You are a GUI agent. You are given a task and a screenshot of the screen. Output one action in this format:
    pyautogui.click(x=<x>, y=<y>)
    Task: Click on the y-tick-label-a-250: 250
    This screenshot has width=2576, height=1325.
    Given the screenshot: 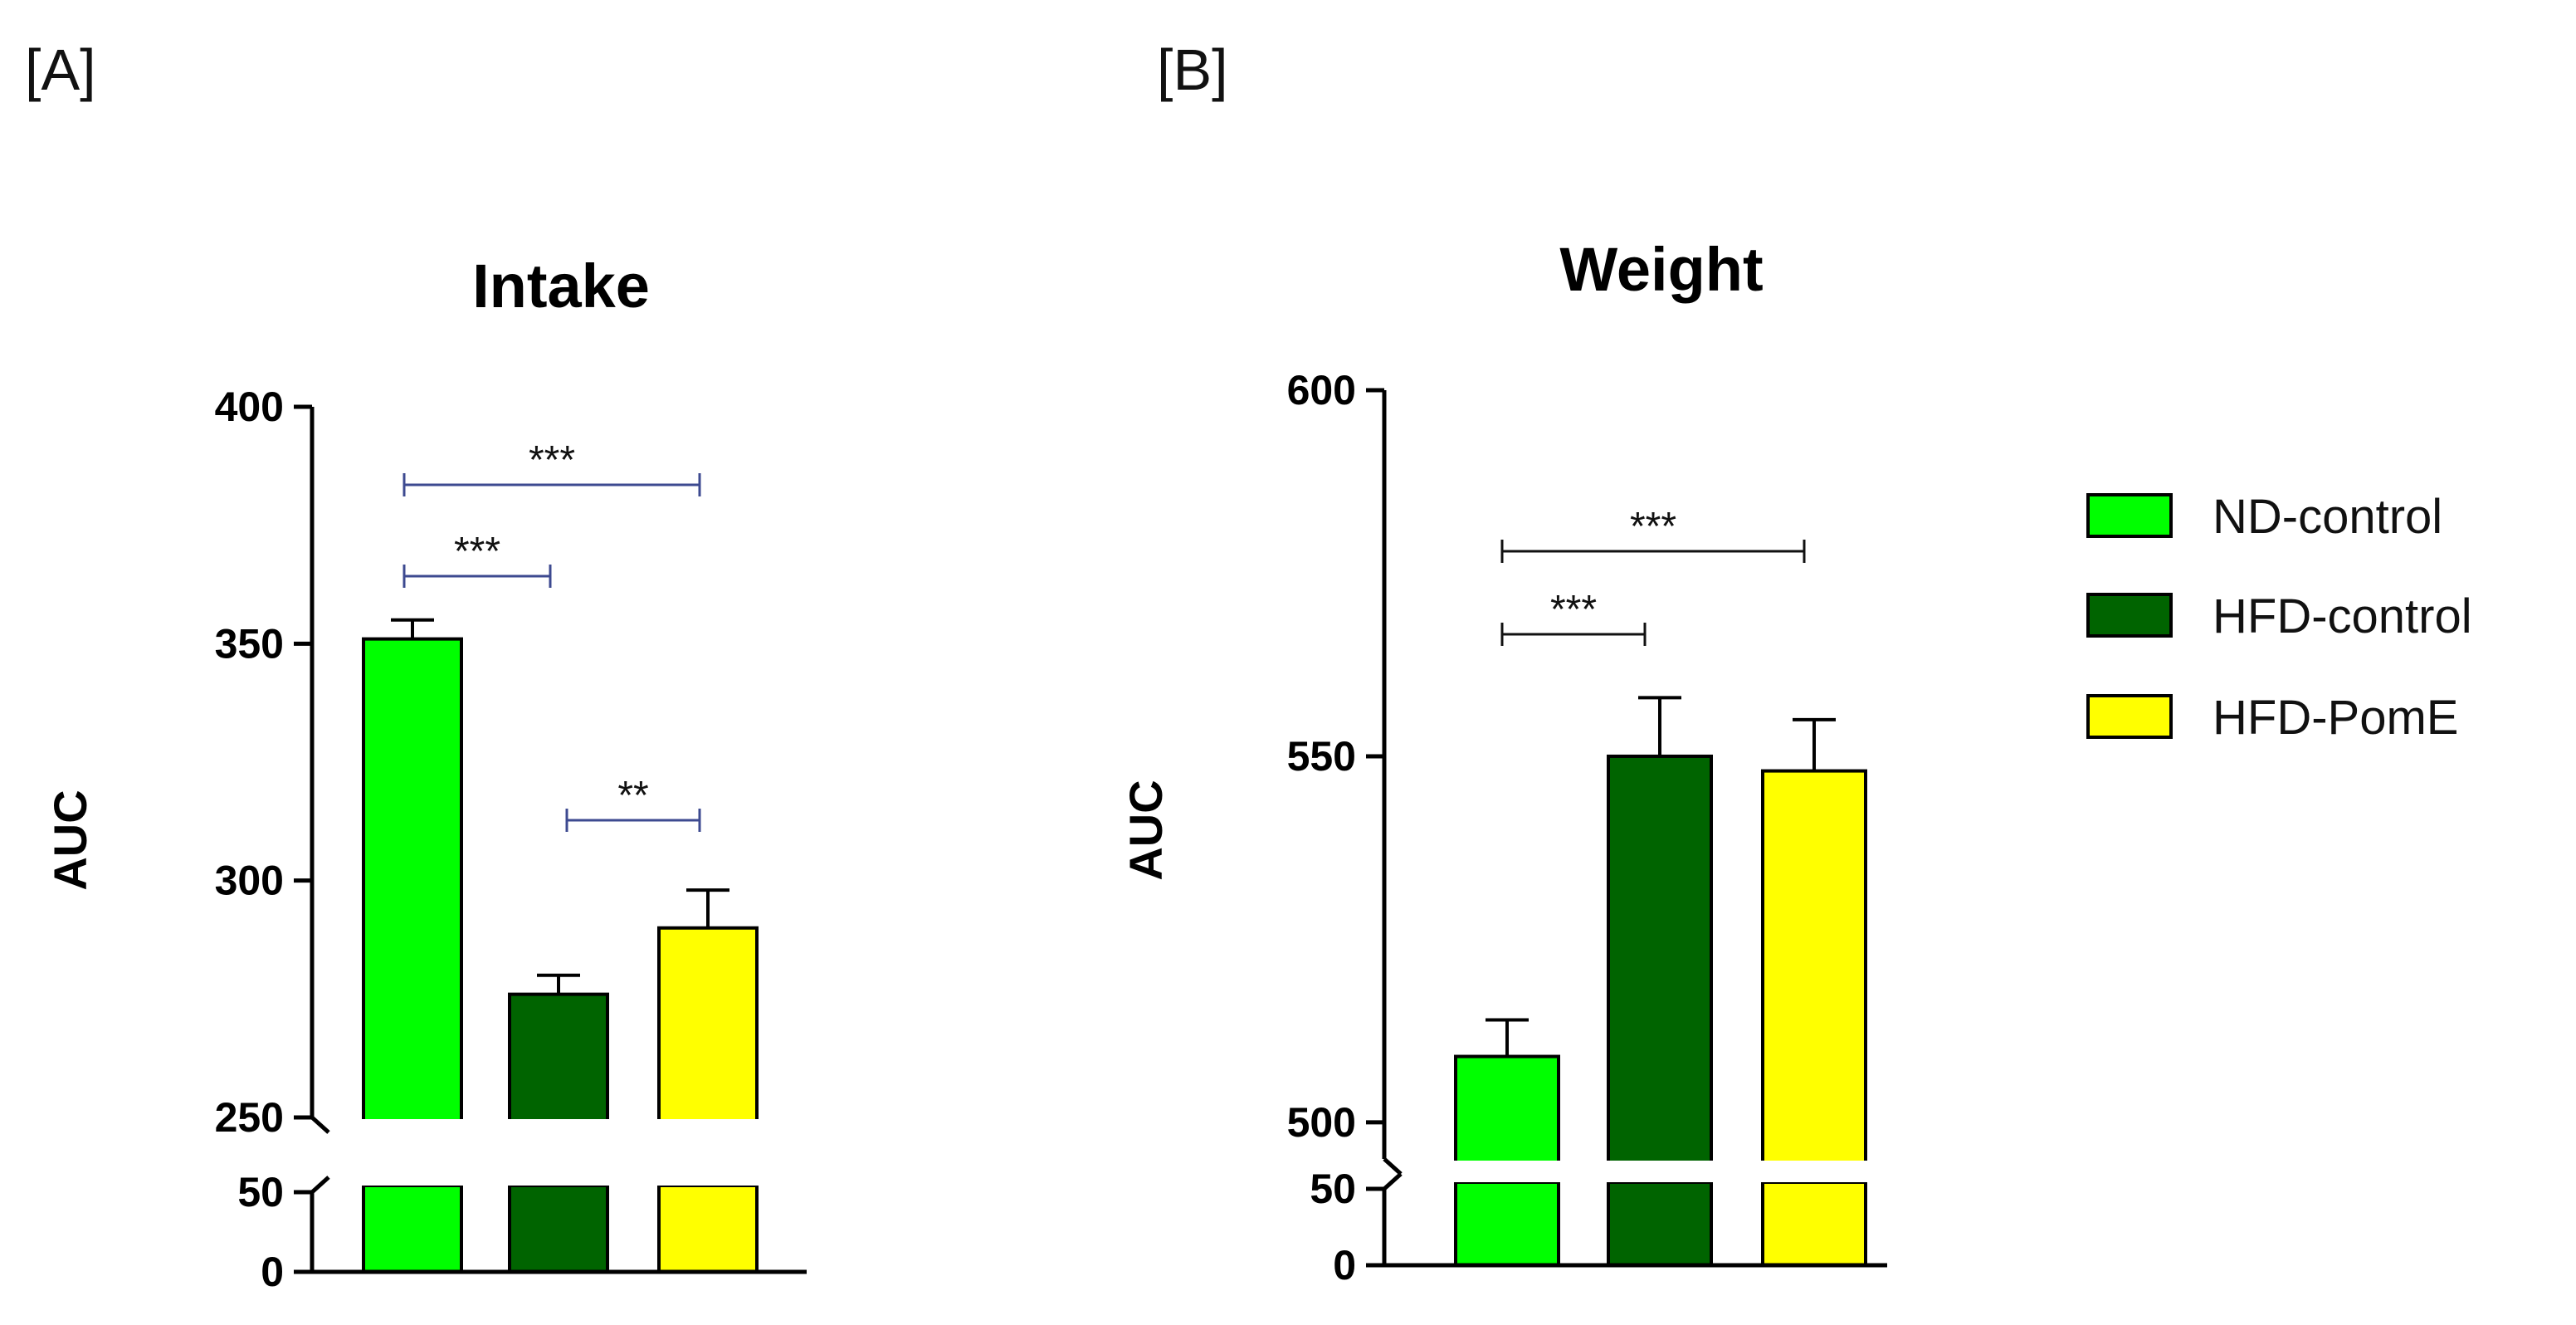 What is the action you would take?
    pyautogui.click(x=249, y=1117)
    